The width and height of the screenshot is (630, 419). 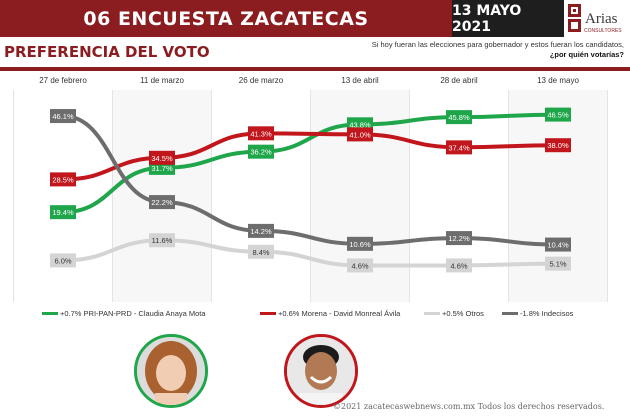 I want to click on legend-item-otros: +0.5% Otros, so click(x=454, y=313).